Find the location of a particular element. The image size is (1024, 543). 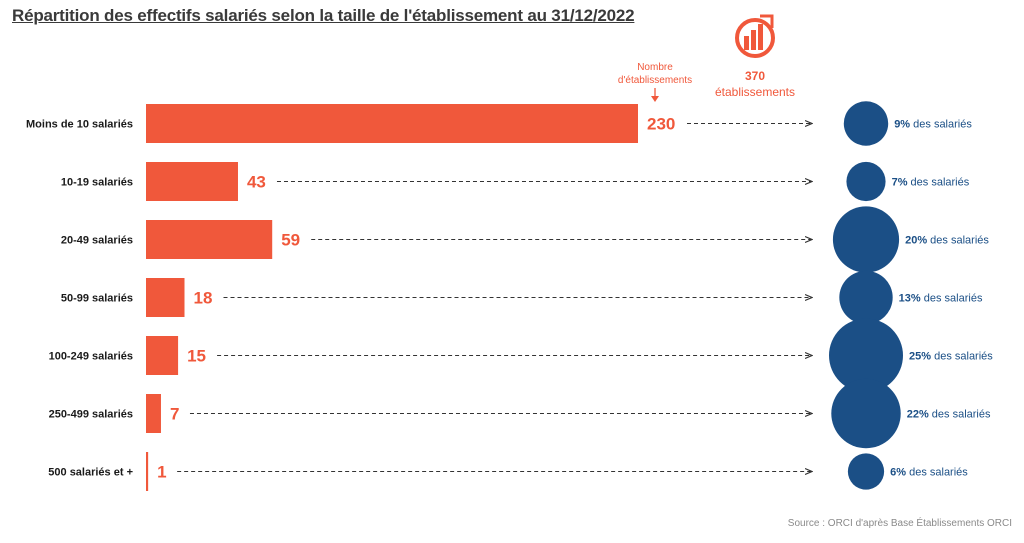

count-legend-arrow-head is located at coordinates (655, 99).